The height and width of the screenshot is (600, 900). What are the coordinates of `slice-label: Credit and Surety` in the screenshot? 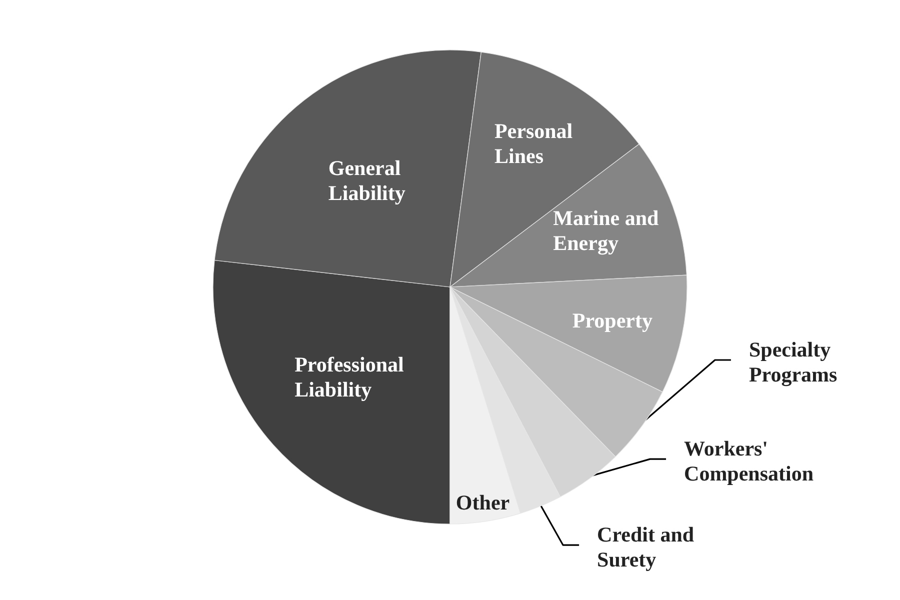 It's located at (645, 547).